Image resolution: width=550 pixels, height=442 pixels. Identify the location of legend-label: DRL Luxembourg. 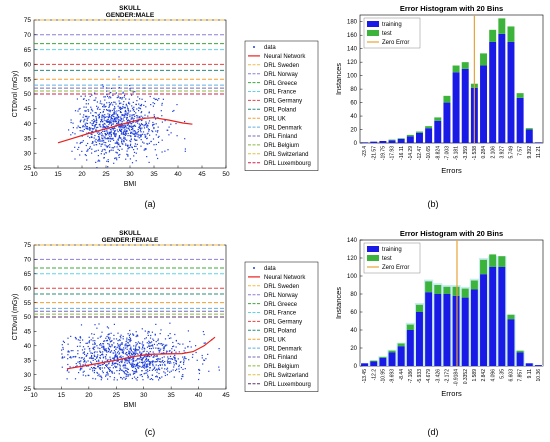
(287, 164).